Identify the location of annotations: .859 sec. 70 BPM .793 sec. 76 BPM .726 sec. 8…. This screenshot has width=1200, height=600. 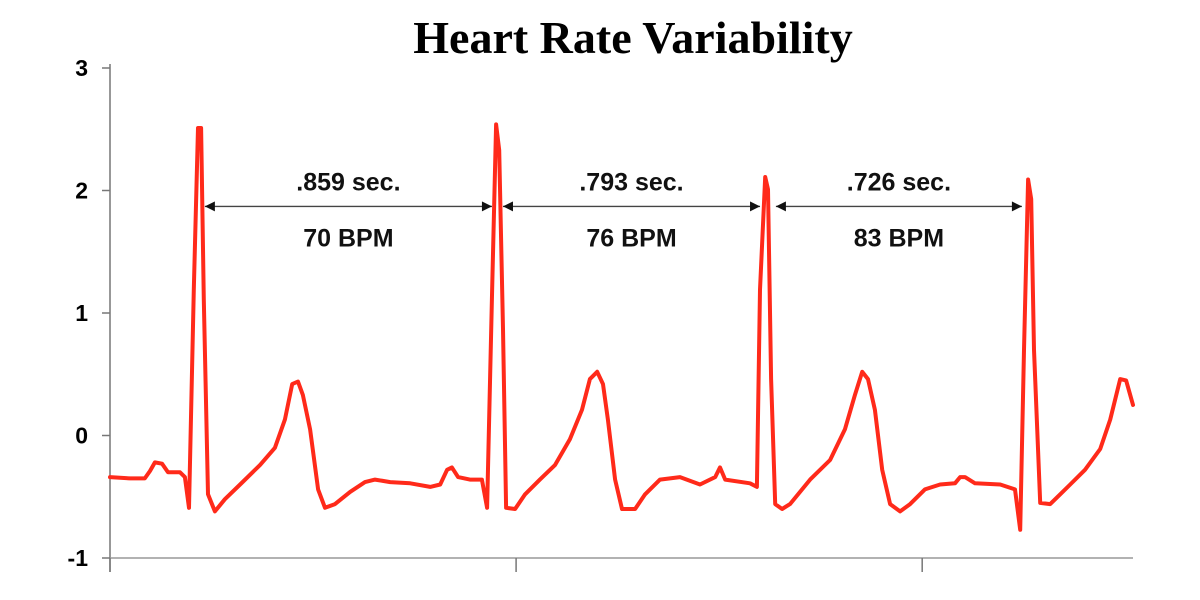
(613, 210).